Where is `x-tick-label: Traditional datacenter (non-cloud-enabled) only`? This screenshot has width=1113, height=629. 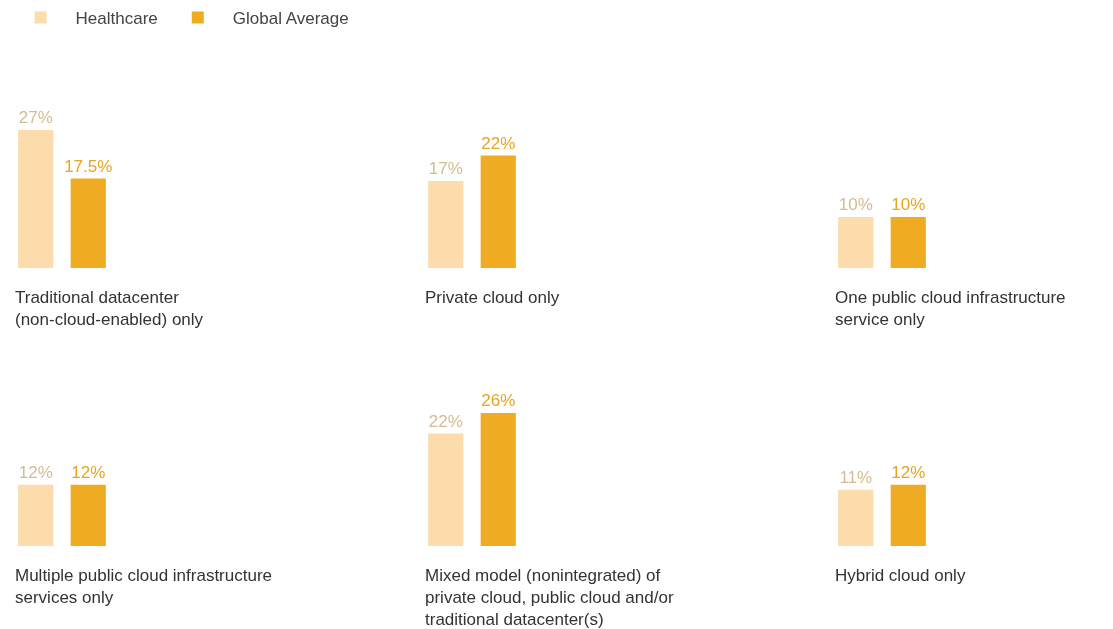
x-tick-label: Traditional datacenter (non-cloud-enabled) only is located at coordinates (109, 309).